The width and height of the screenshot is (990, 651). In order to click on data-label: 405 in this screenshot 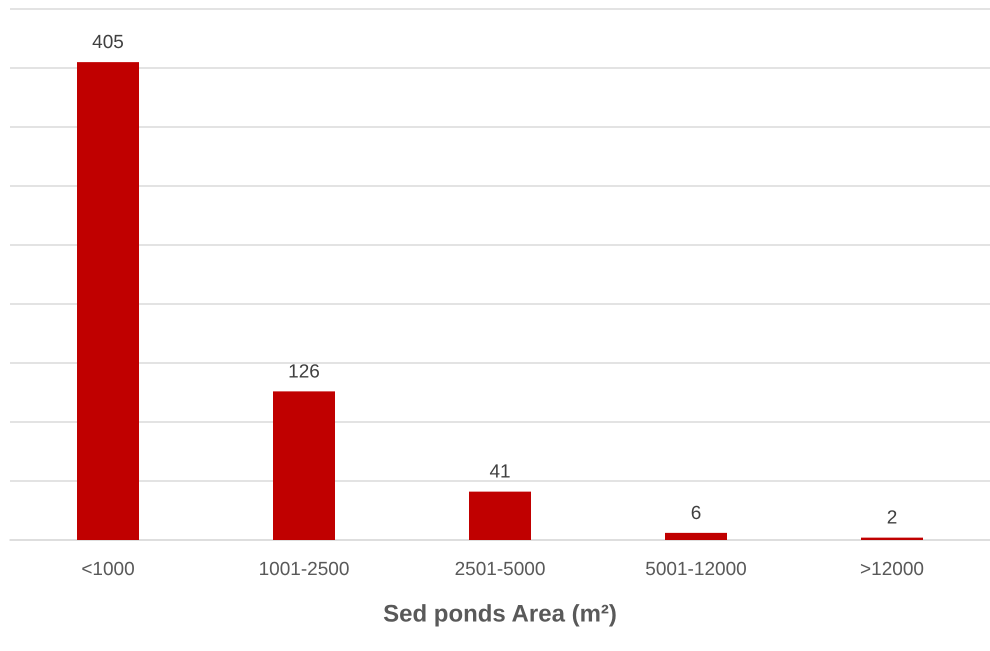, I will do `click(108, 43)`.